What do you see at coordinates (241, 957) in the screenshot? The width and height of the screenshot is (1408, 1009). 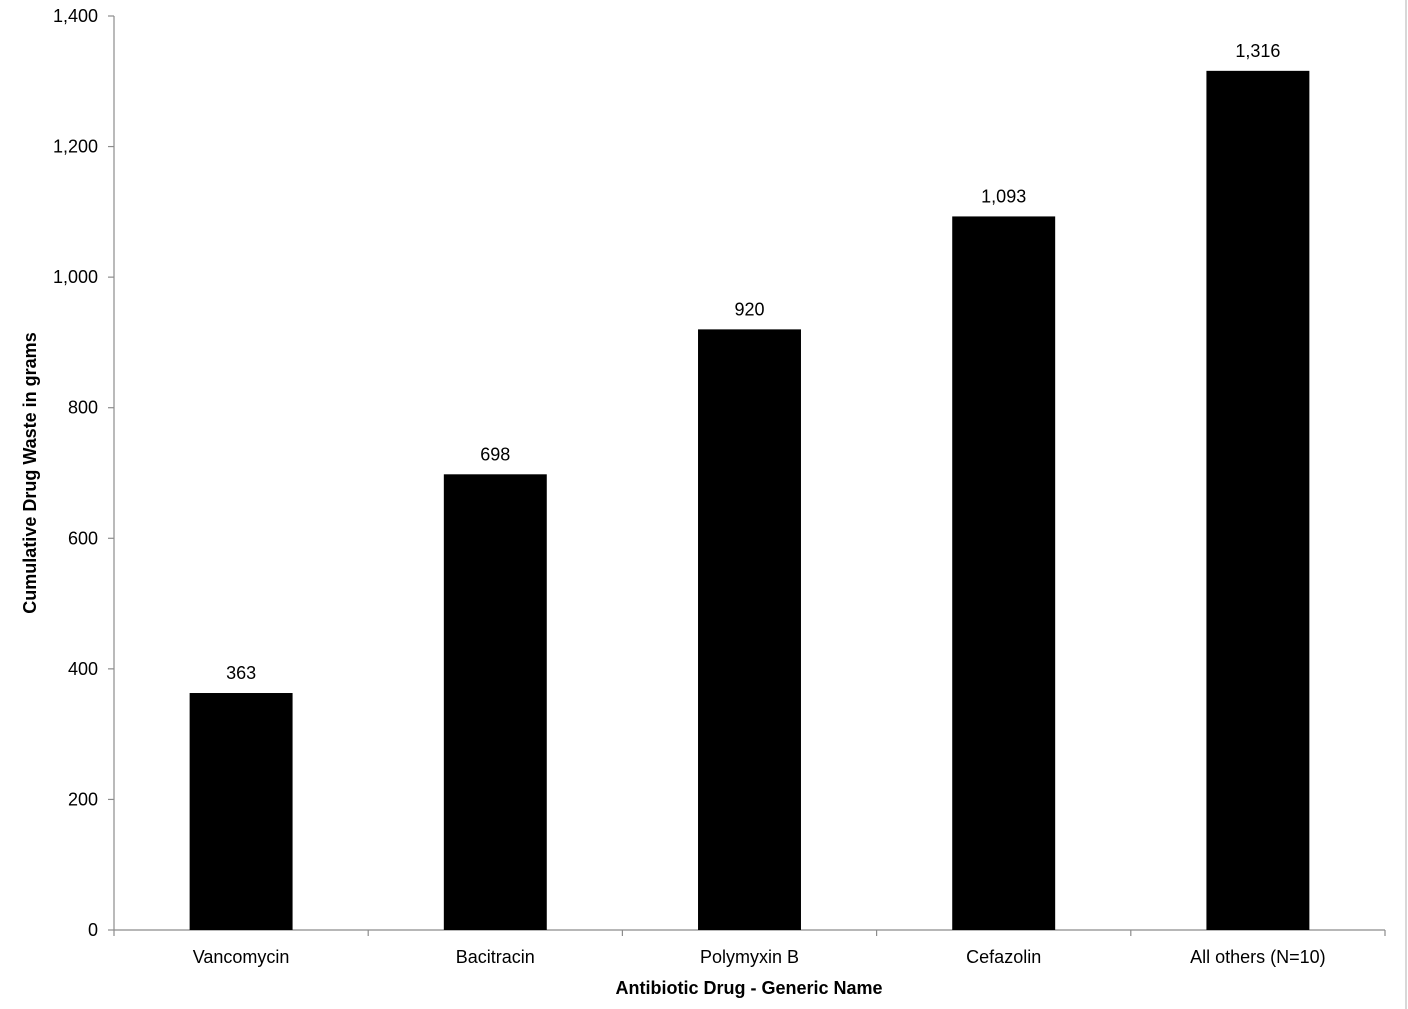 I see `x-tick-label: Vancomycin` at bounding box center [241, 957].